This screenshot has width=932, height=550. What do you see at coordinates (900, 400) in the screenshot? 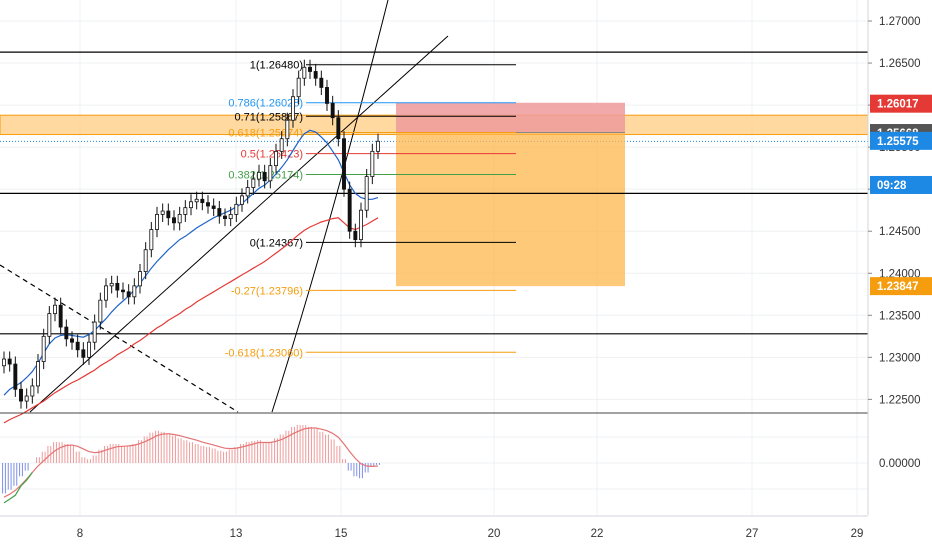
I see `price-tick-label: 1.22500` at bounding box center [900, 400].